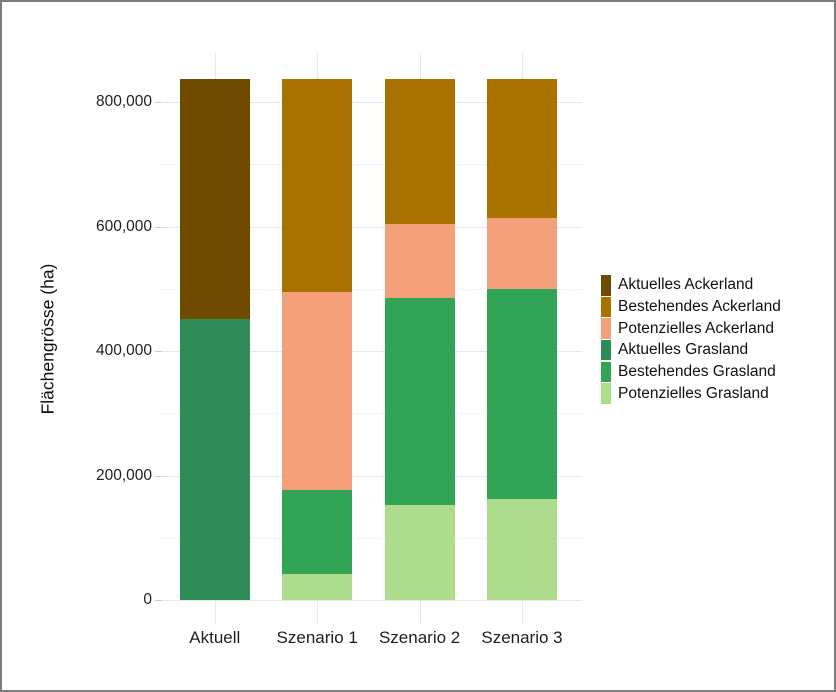 The height and width of the screenshot is (692, 836). I want to click on legend-item-label-potenzielles-ackerland: Potenzielles Ackerland, so click(696, 328).